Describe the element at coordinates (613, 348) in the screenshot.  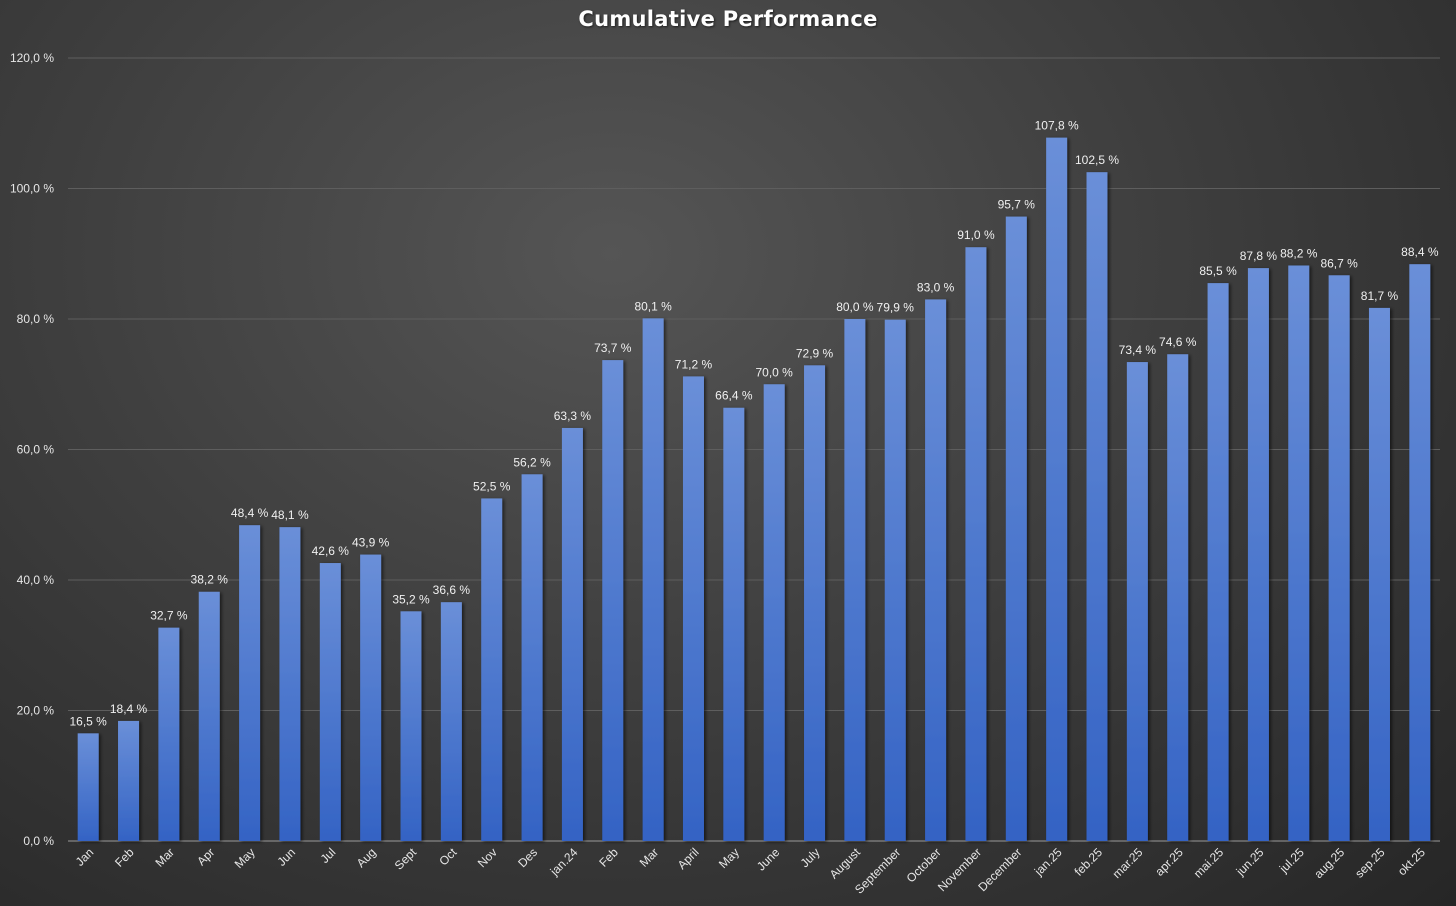
I see `data-label: 73,7 %` at that location.